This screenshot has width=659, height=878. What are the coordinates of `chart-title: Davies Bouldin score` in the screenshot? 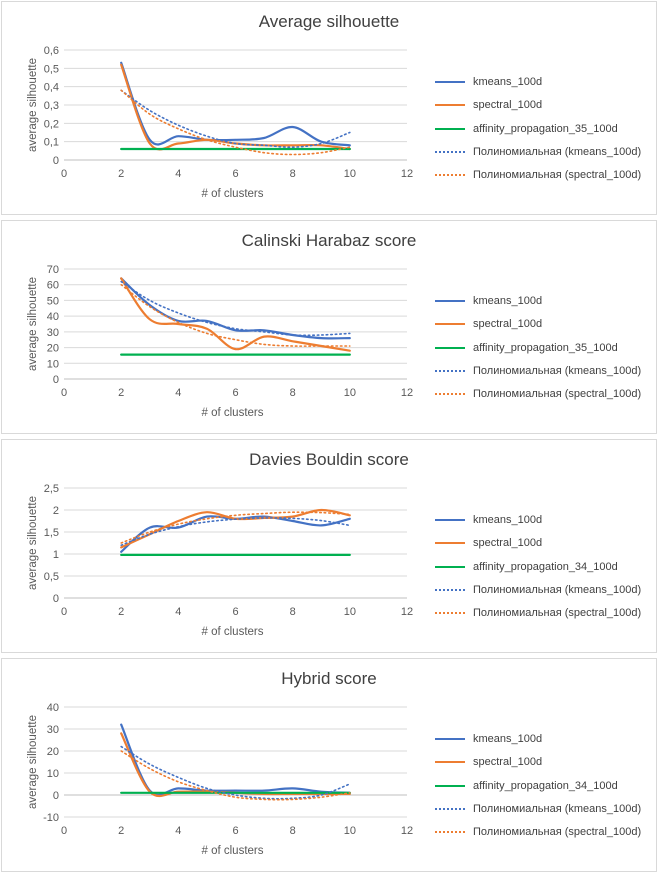 It's located at (329, 459).